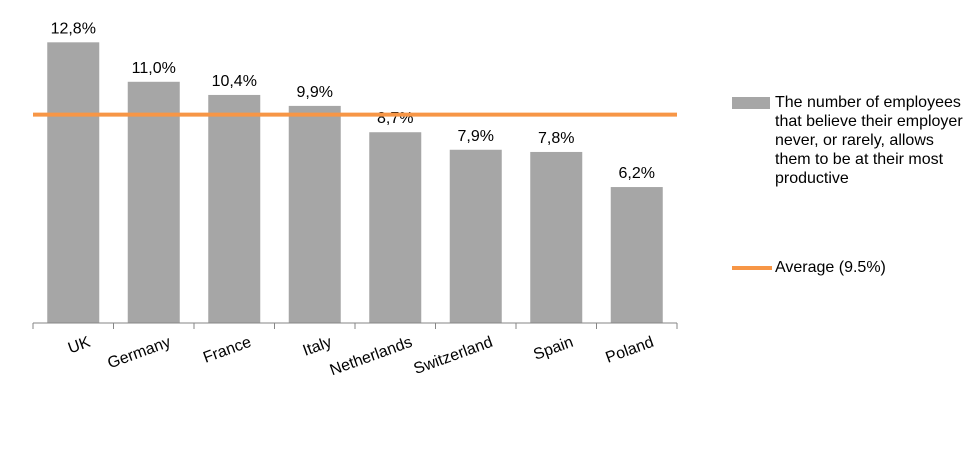  Describe the element at coordinates (830, 267) in the screenshot. I see `legend-label: Average (9.5%)` at that location.